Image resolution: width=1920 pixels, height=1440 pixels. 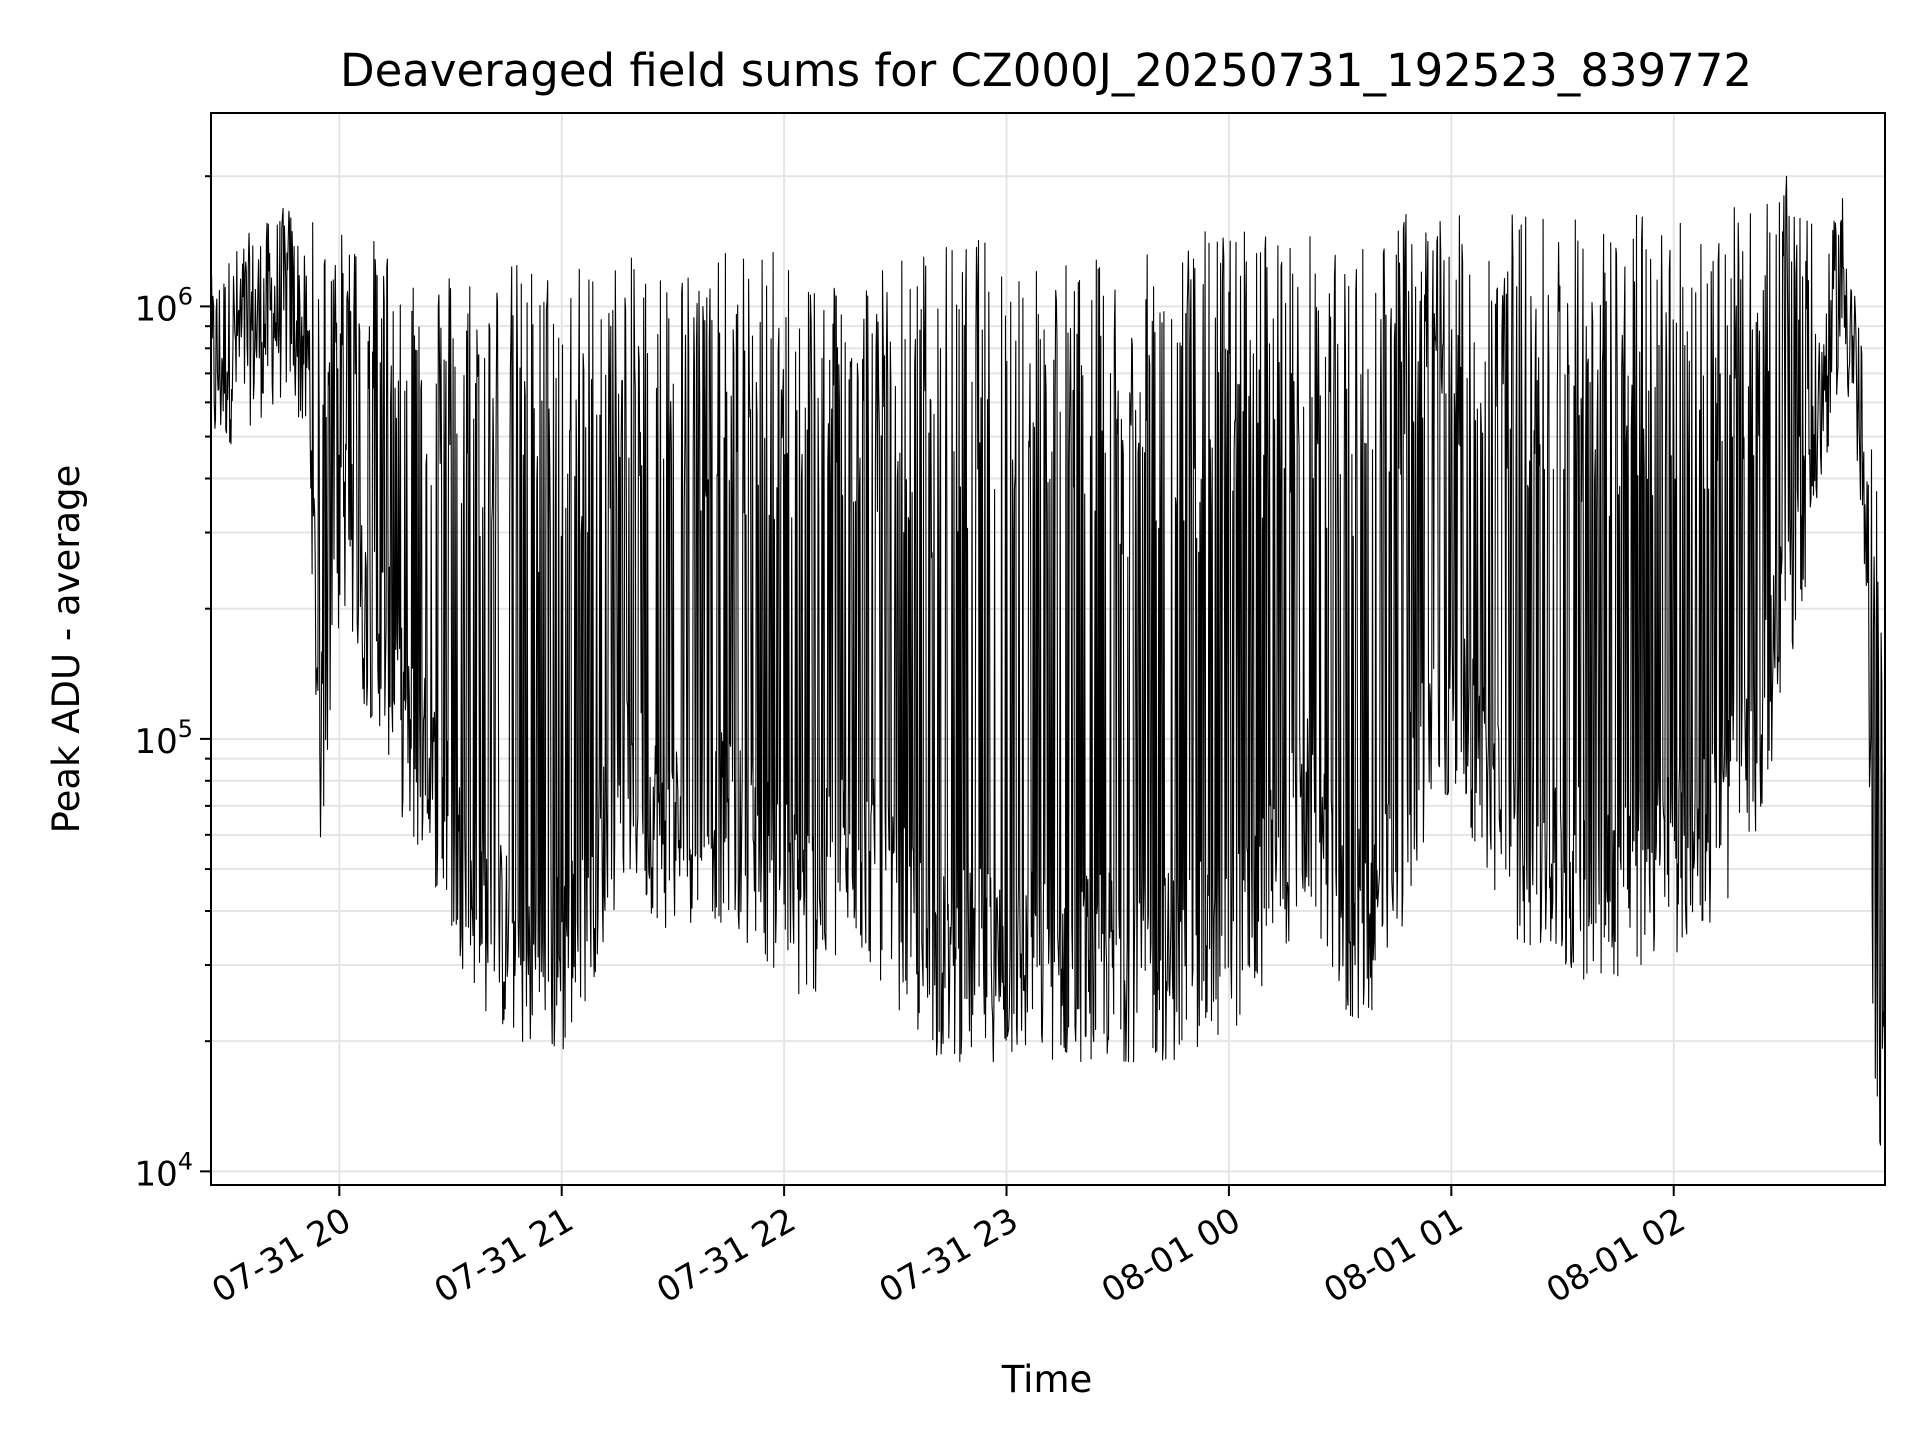 What do you see at coordinates (66, 649) in the screenshot?
I see `y-axis-label: Peak ADU - average` at bounding box center [66, 649].